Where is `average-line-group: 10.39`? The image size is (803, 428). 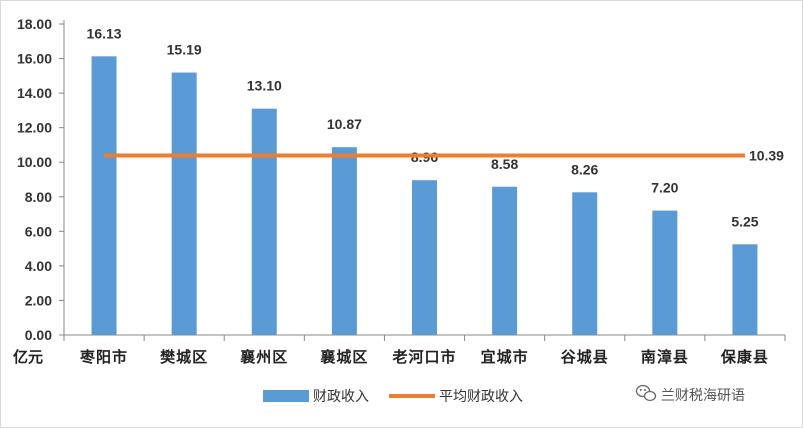
average-line-group: 10.39 is located at coordinates (444, 155).